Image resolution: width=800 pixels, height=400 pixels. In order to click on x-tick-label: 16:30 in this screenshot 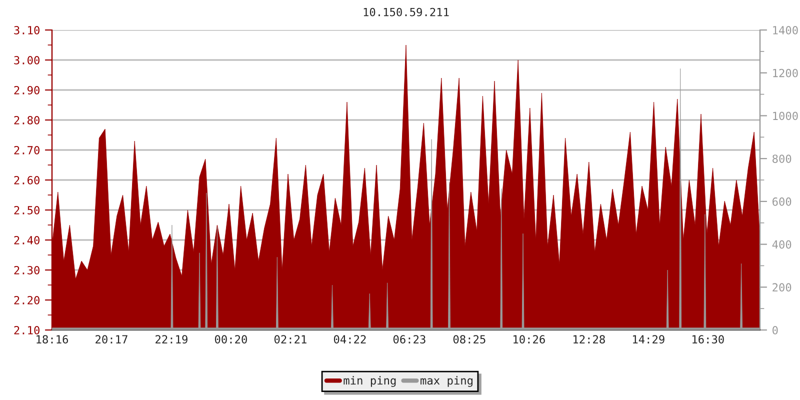, I will do `click(708, 339)`.